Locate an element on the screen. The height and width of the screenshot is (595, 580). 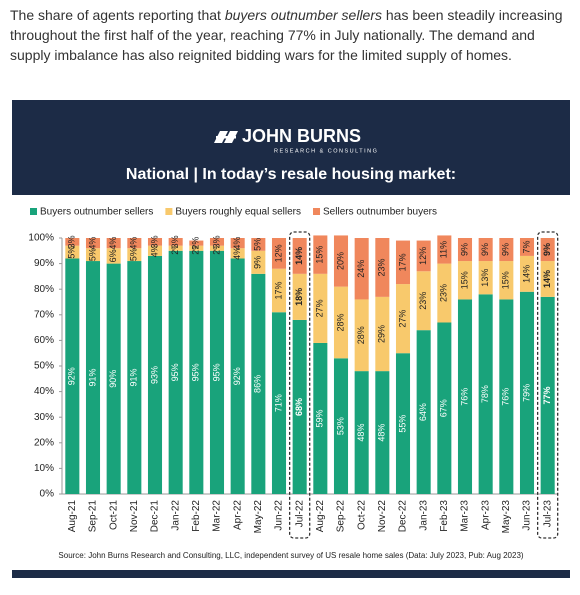
value-label: 95% is located at coordinates (196, 372).